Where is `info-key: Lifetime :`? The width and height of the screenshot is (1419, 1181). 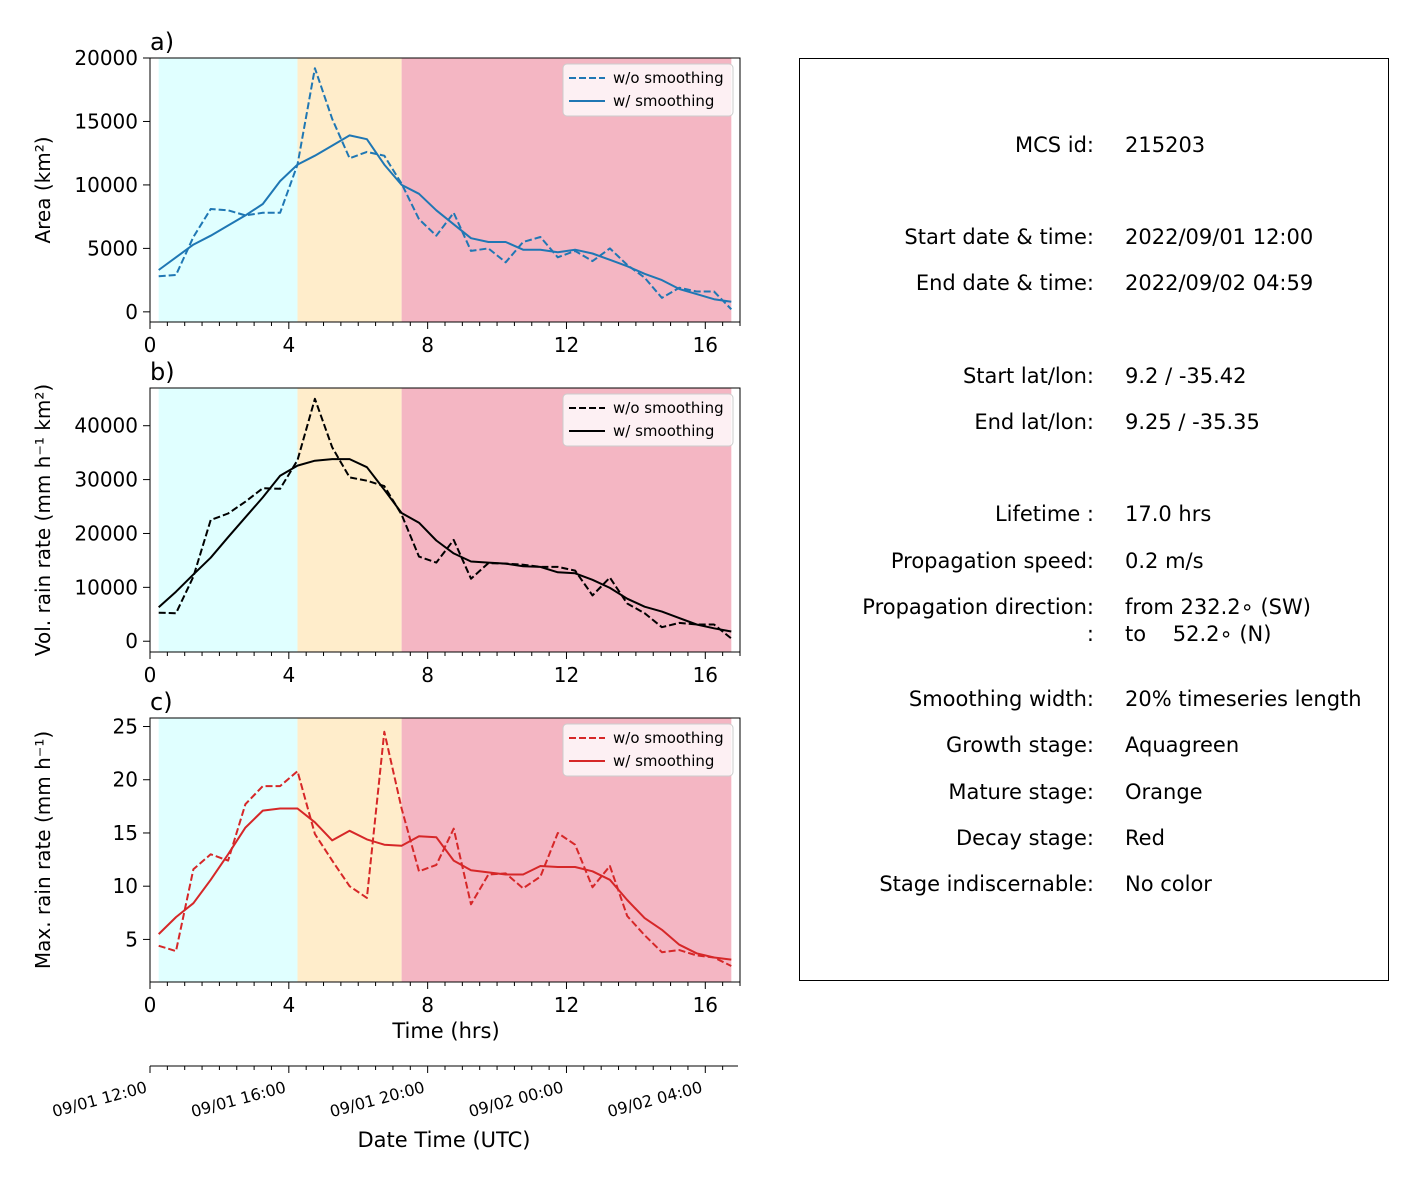
info-key: Lifetime : is located at coordinates (1044, 514).